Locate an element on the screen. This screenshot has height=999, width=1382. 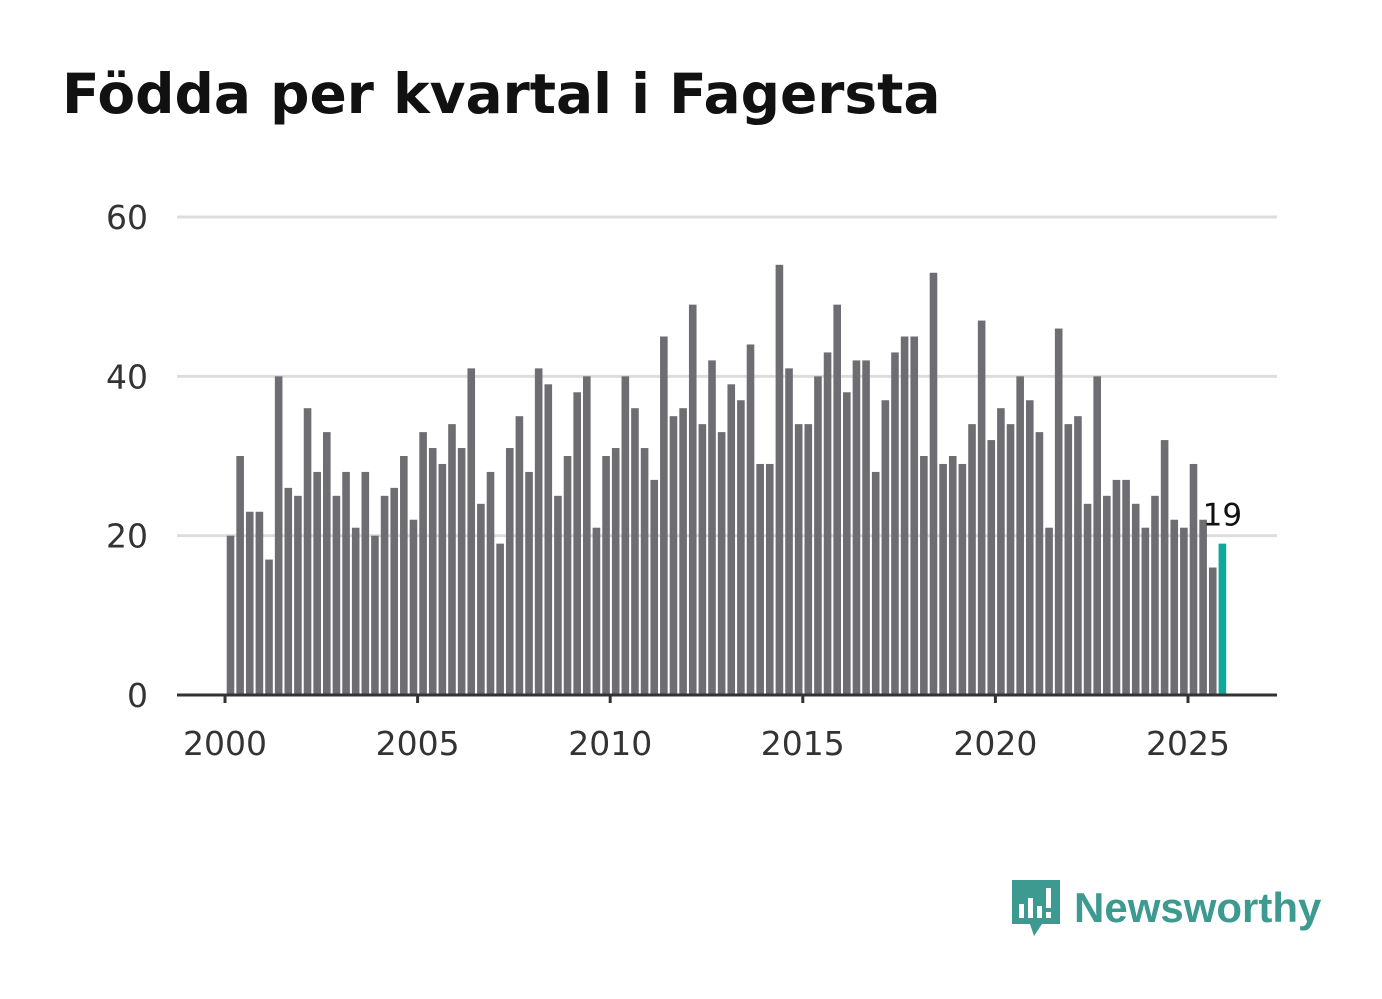
x-tick-label: 2000 is located at coordinates (225, 743).